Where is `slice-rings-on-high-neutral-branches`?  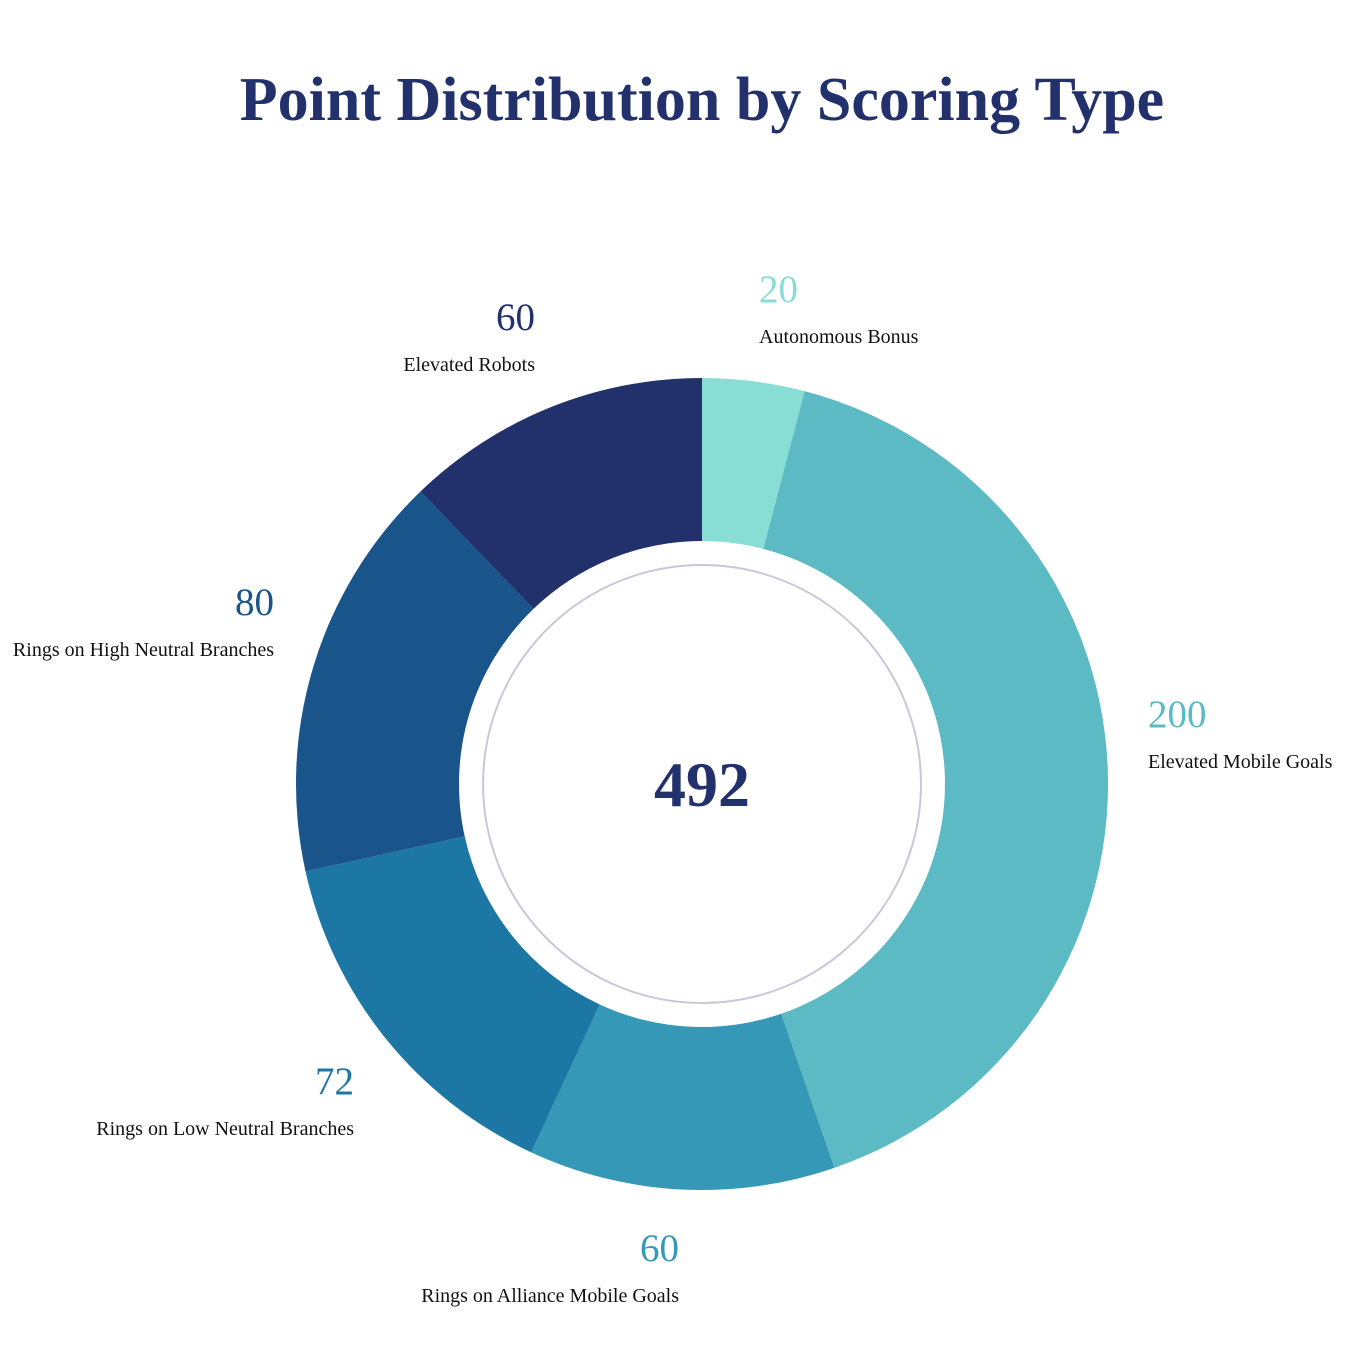 slice-rings-on-high-neutral-branches is located at coordinates (415, 681).